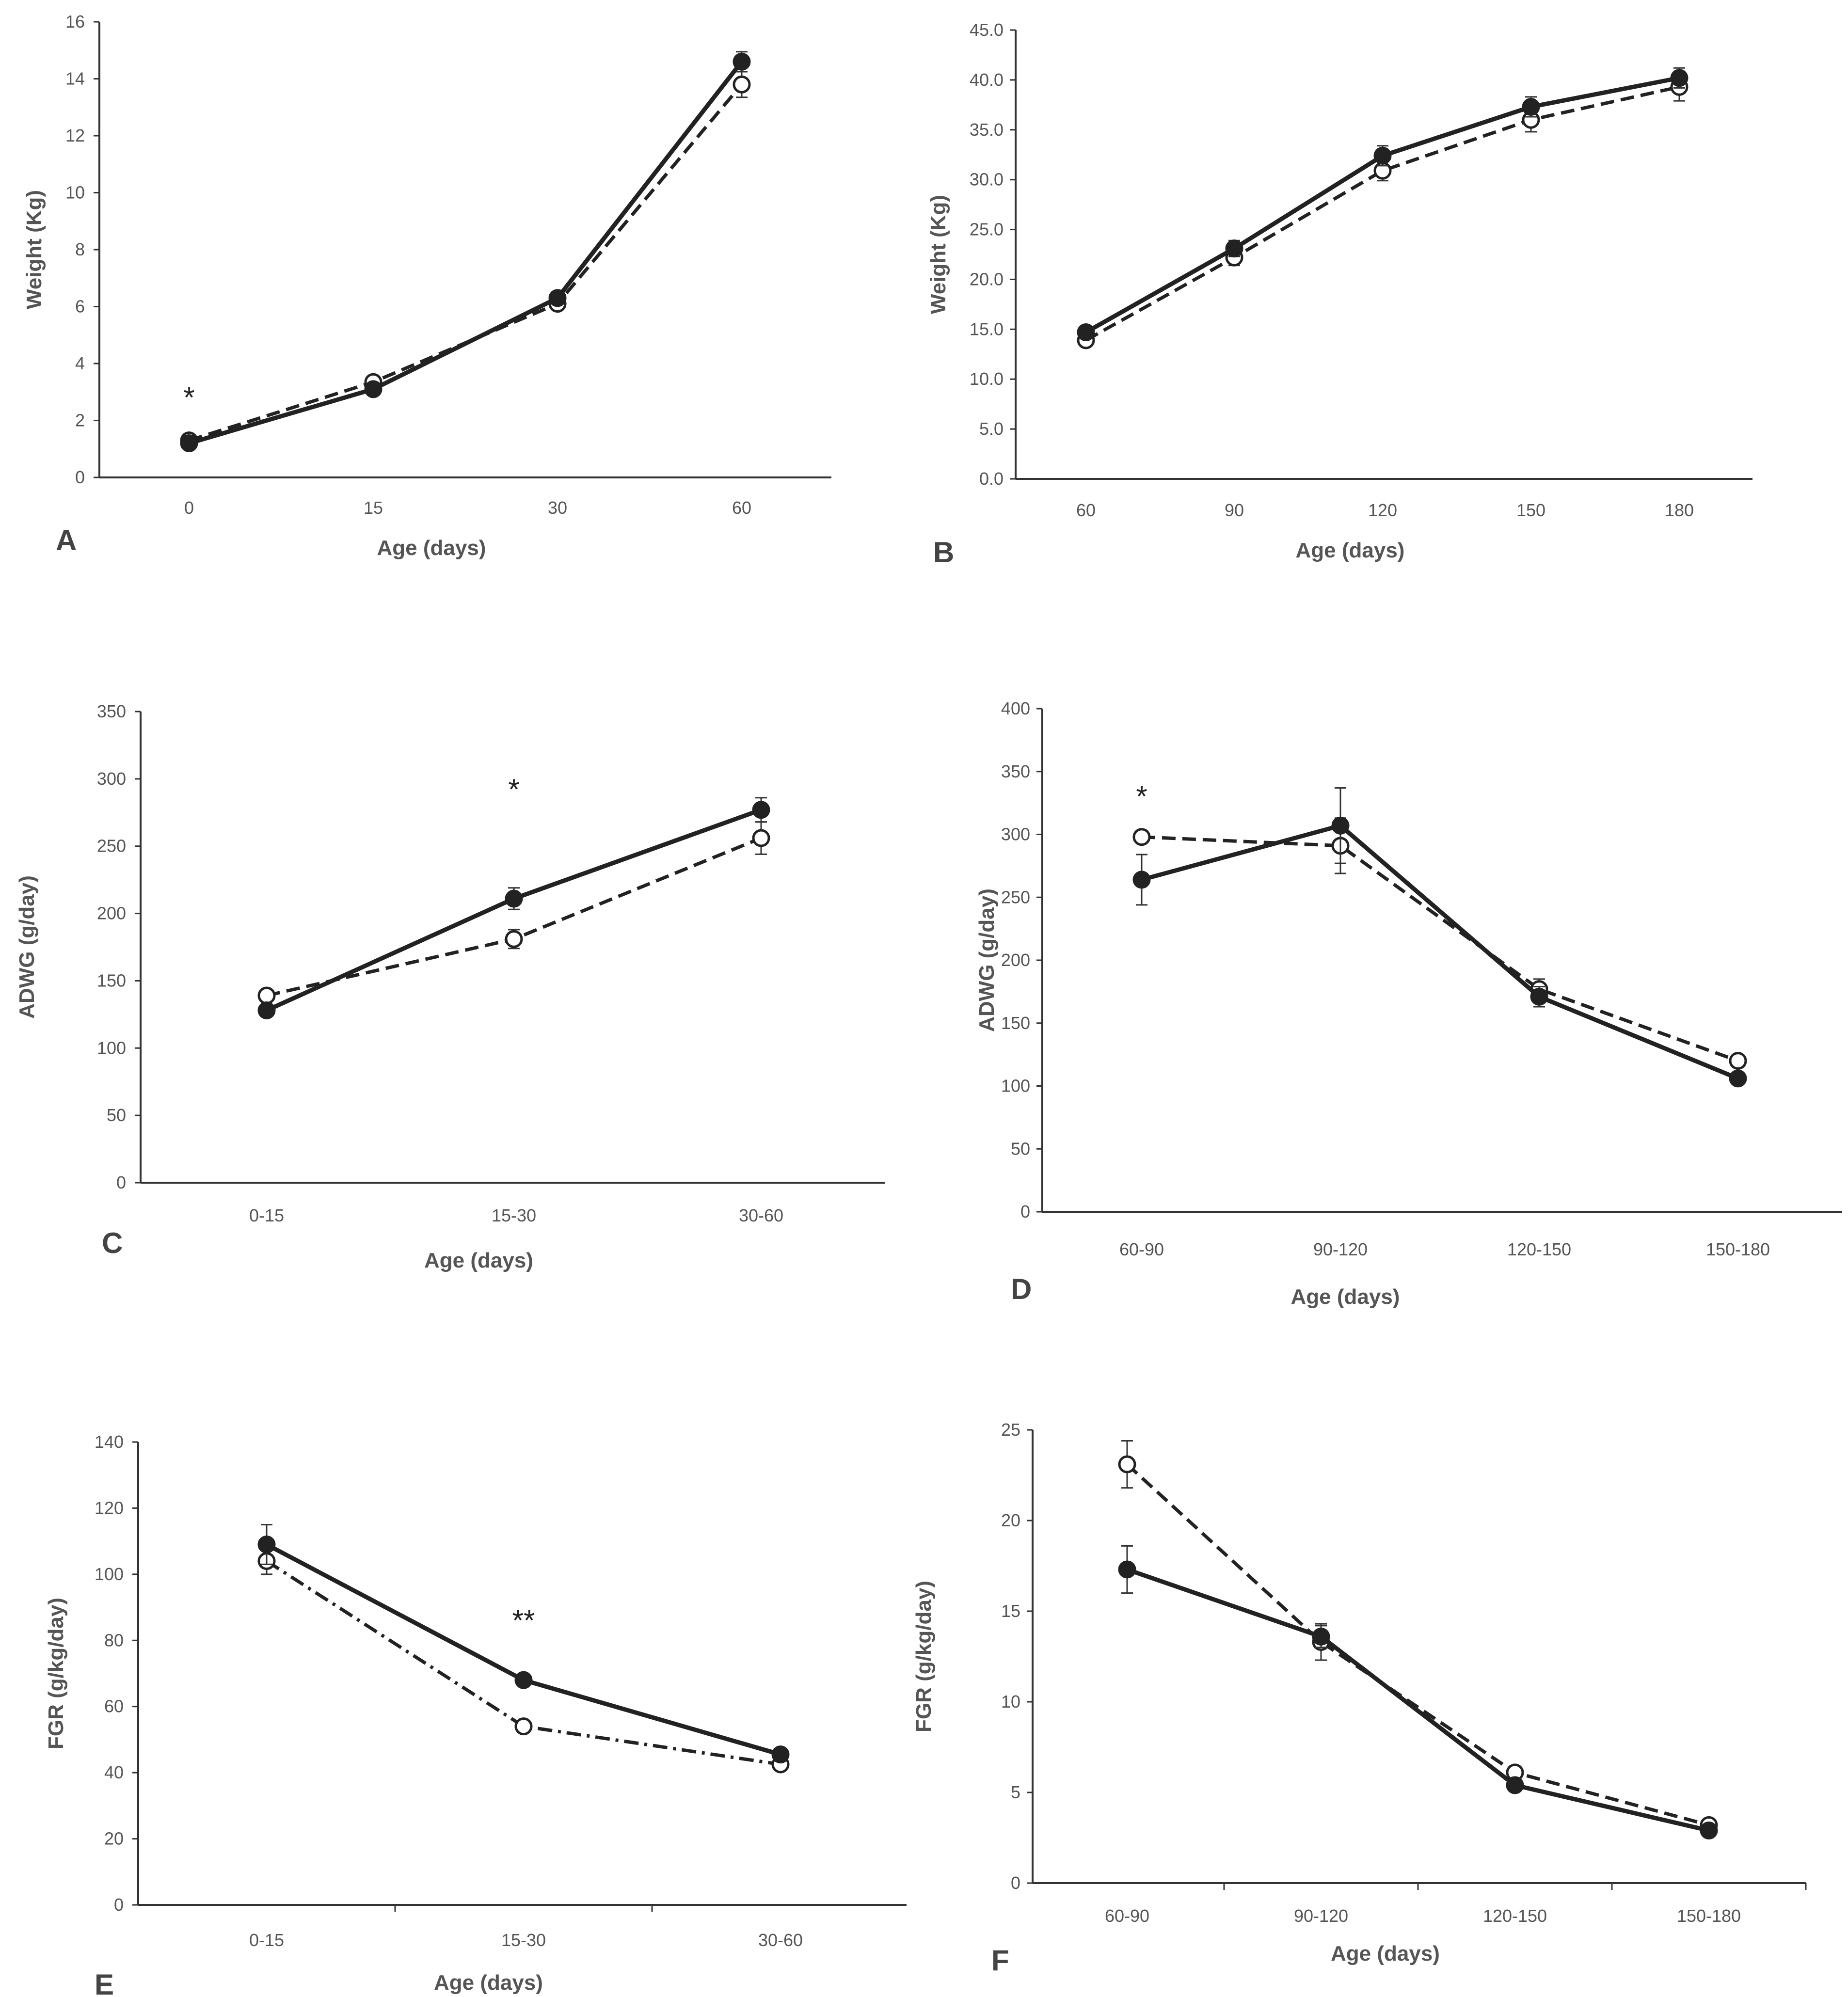 The height and width of the screenshot is (1997, 1848). I want to click on x-tick-label: 0, so click(189, 508).